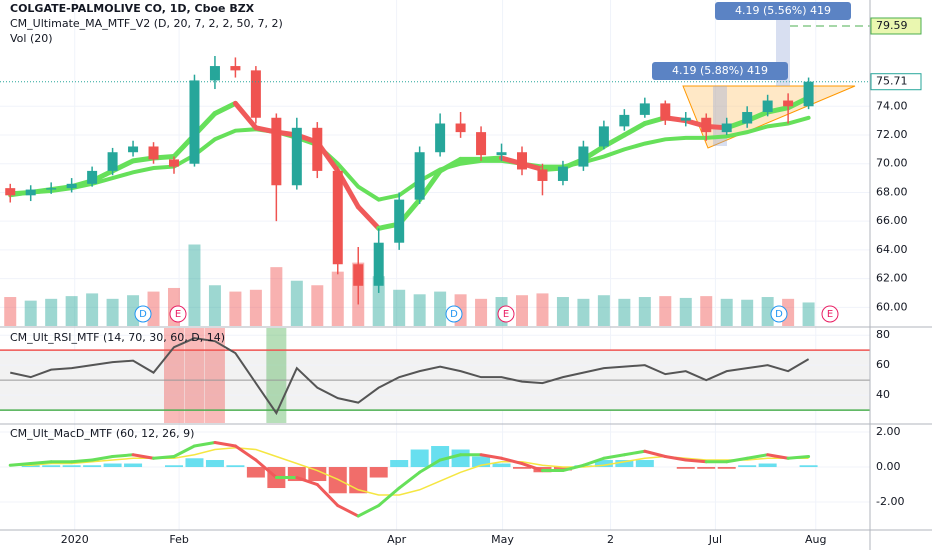  What do you see at coordinates (883, 364) in the screenshot?
I see `y-tick-label: 60` at bounding box center [883, 364].